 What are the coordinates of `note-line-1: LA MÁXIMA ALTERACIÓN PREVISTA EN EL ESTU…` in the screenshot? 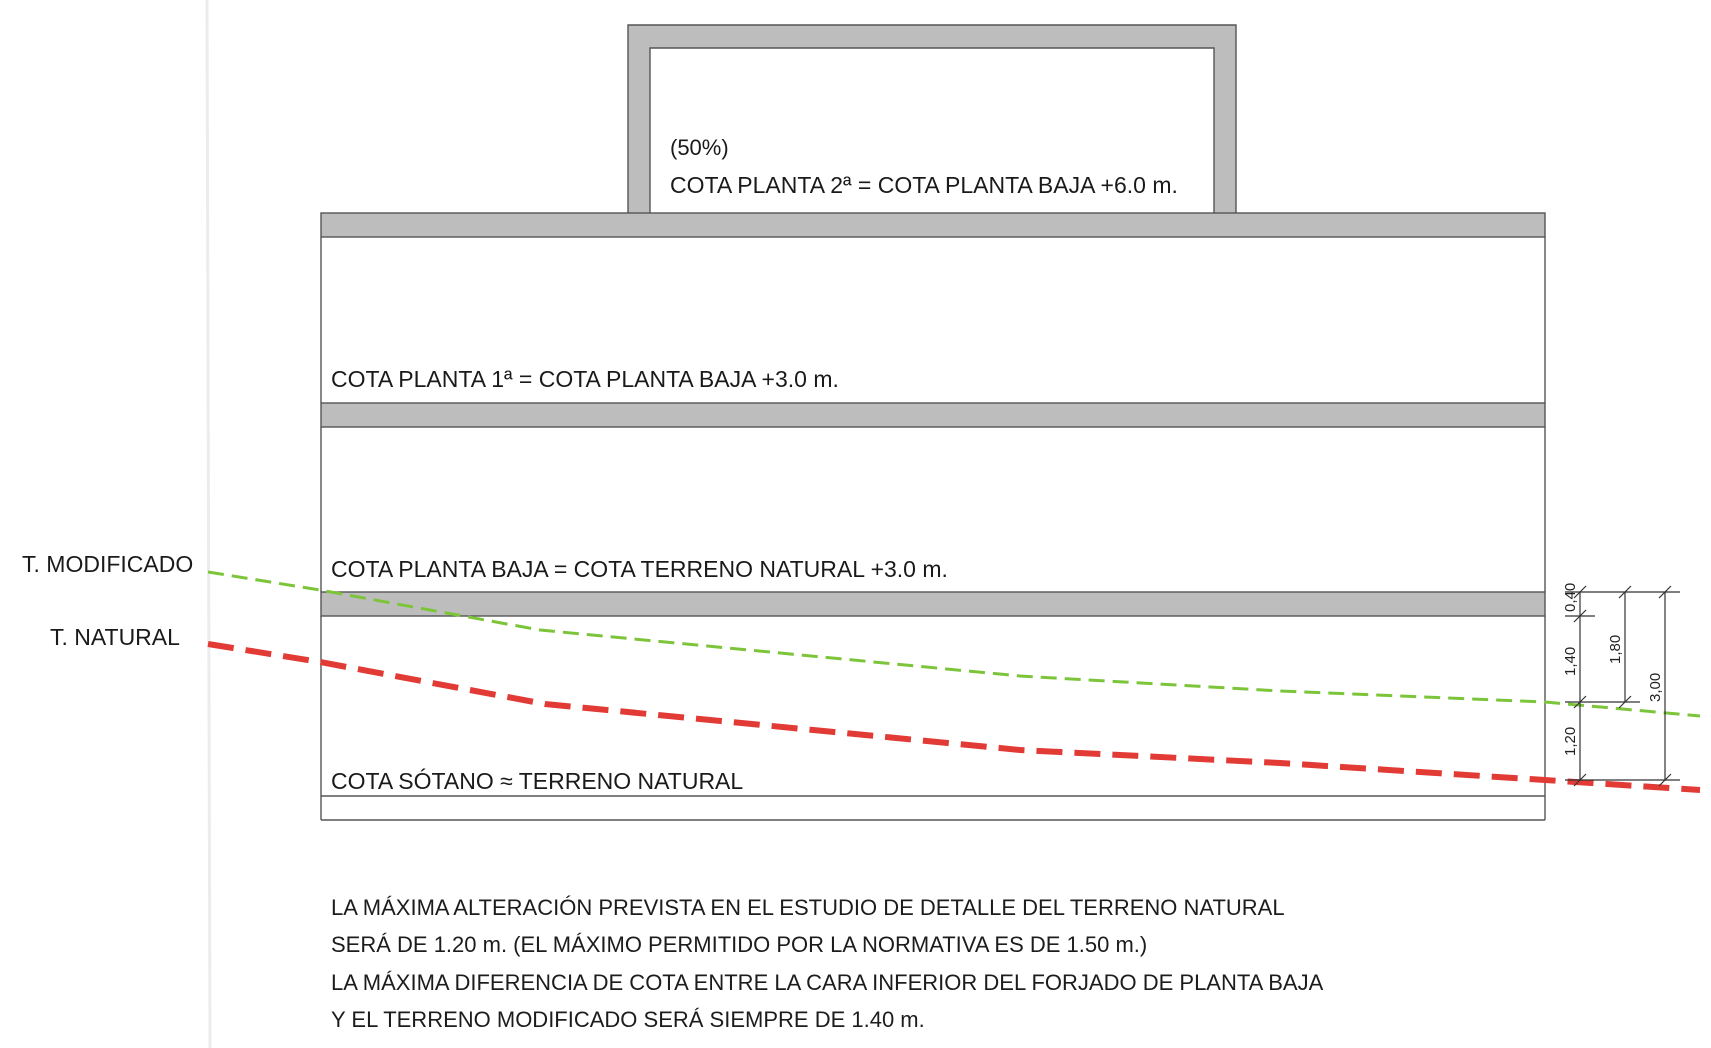 It's located at (808, 907).